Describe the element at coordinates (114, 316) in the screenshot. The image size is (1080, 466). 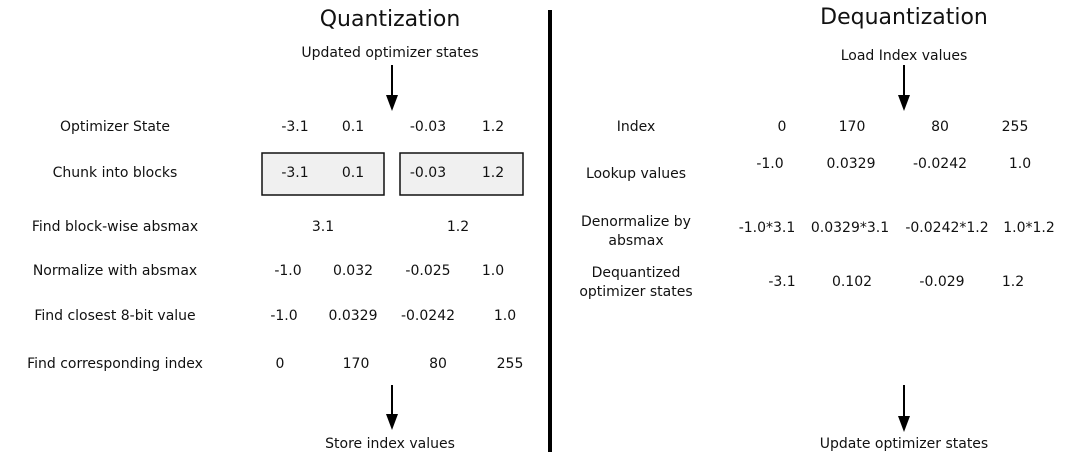
I see `row-label: Find closest 8-bit value` at that location.